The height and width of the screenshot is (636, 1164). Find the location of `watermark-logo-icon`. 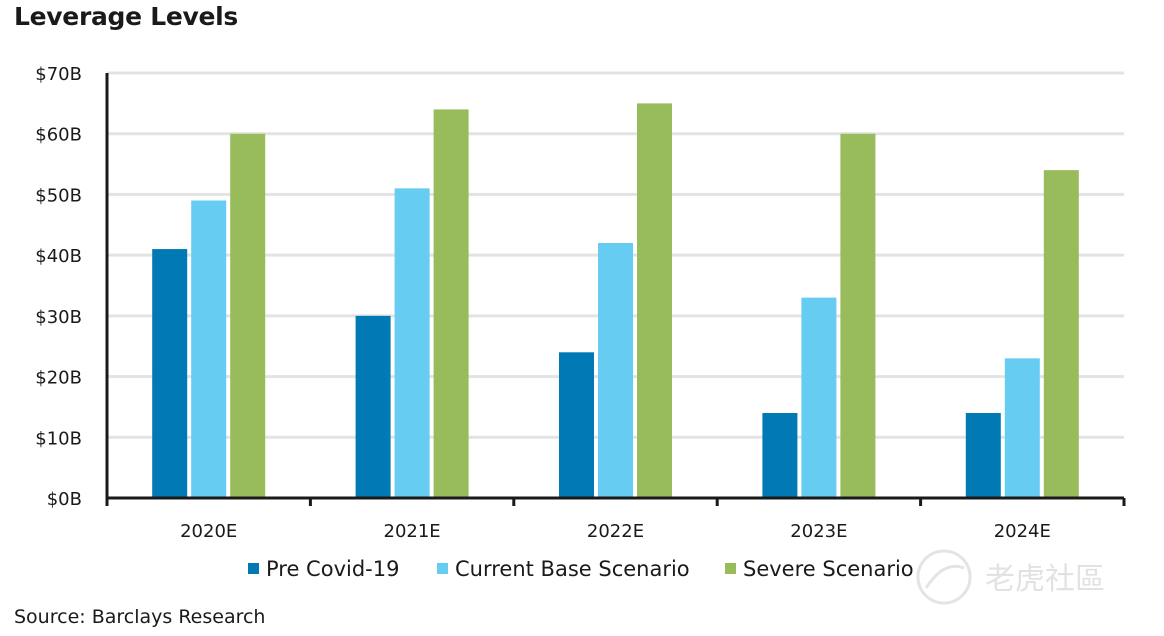

watermark-logo-icon is located at coordinates (944, 577).